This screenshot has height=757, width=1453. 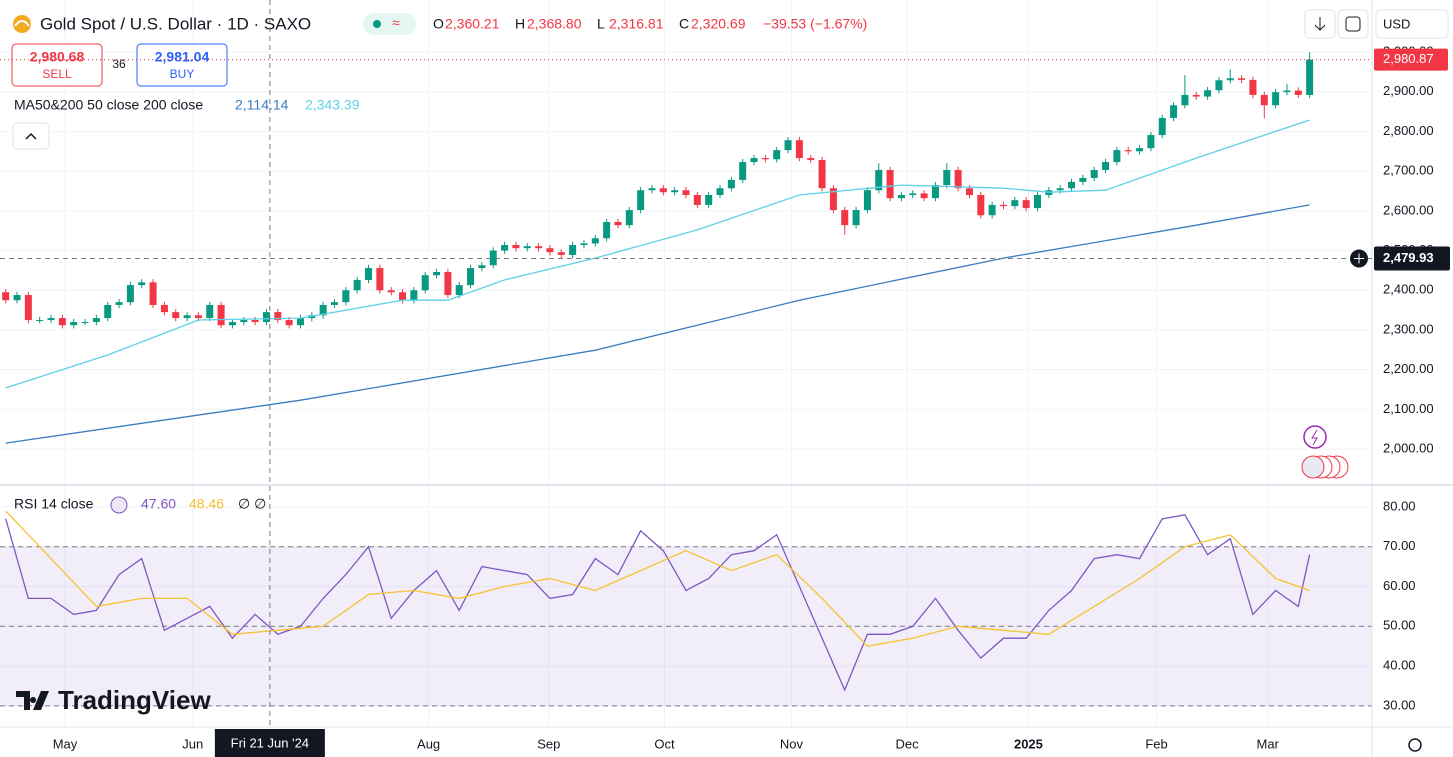 I want to click on y-tick-label: 2,900.00, so click(x=1408, y=90).